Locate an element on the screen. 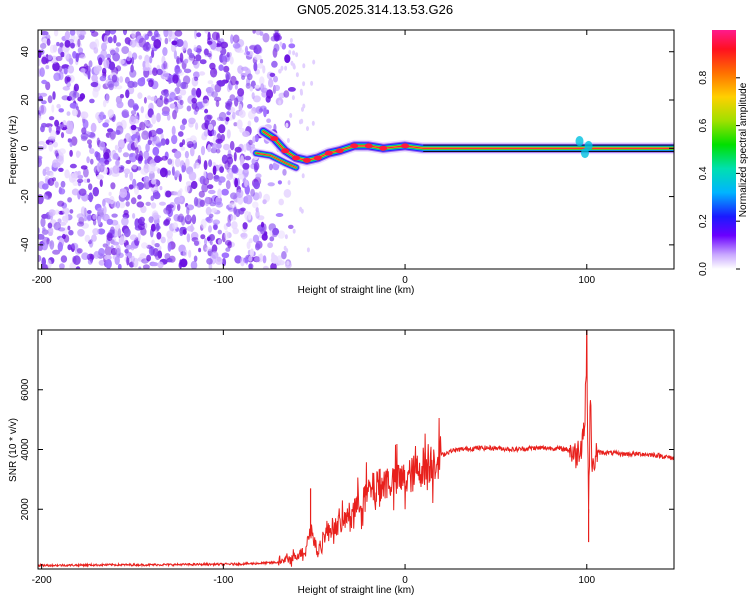 The height and width of the screenshot is (600, 750). colorbar-label: Normalized spectral amplitude is located at coordinates (743, 149).